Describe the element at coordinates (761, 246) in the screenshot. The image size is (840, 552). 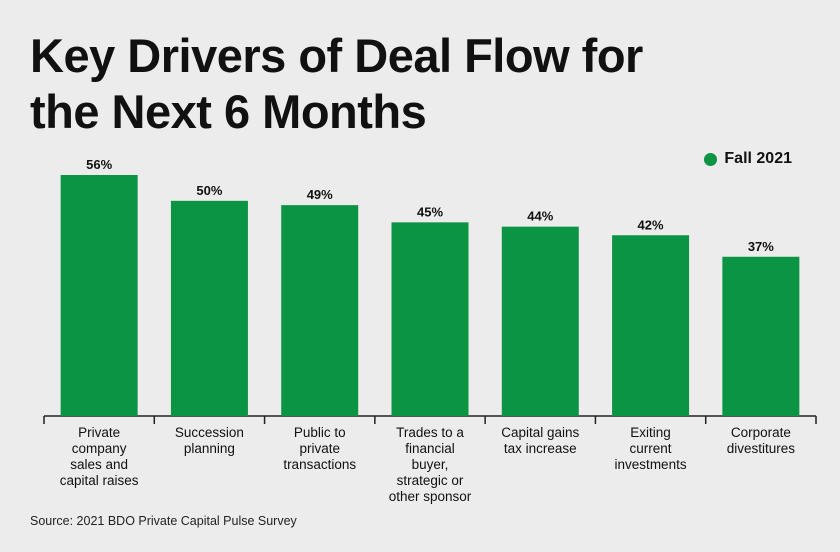
I see `data-label: 37%` at that location.